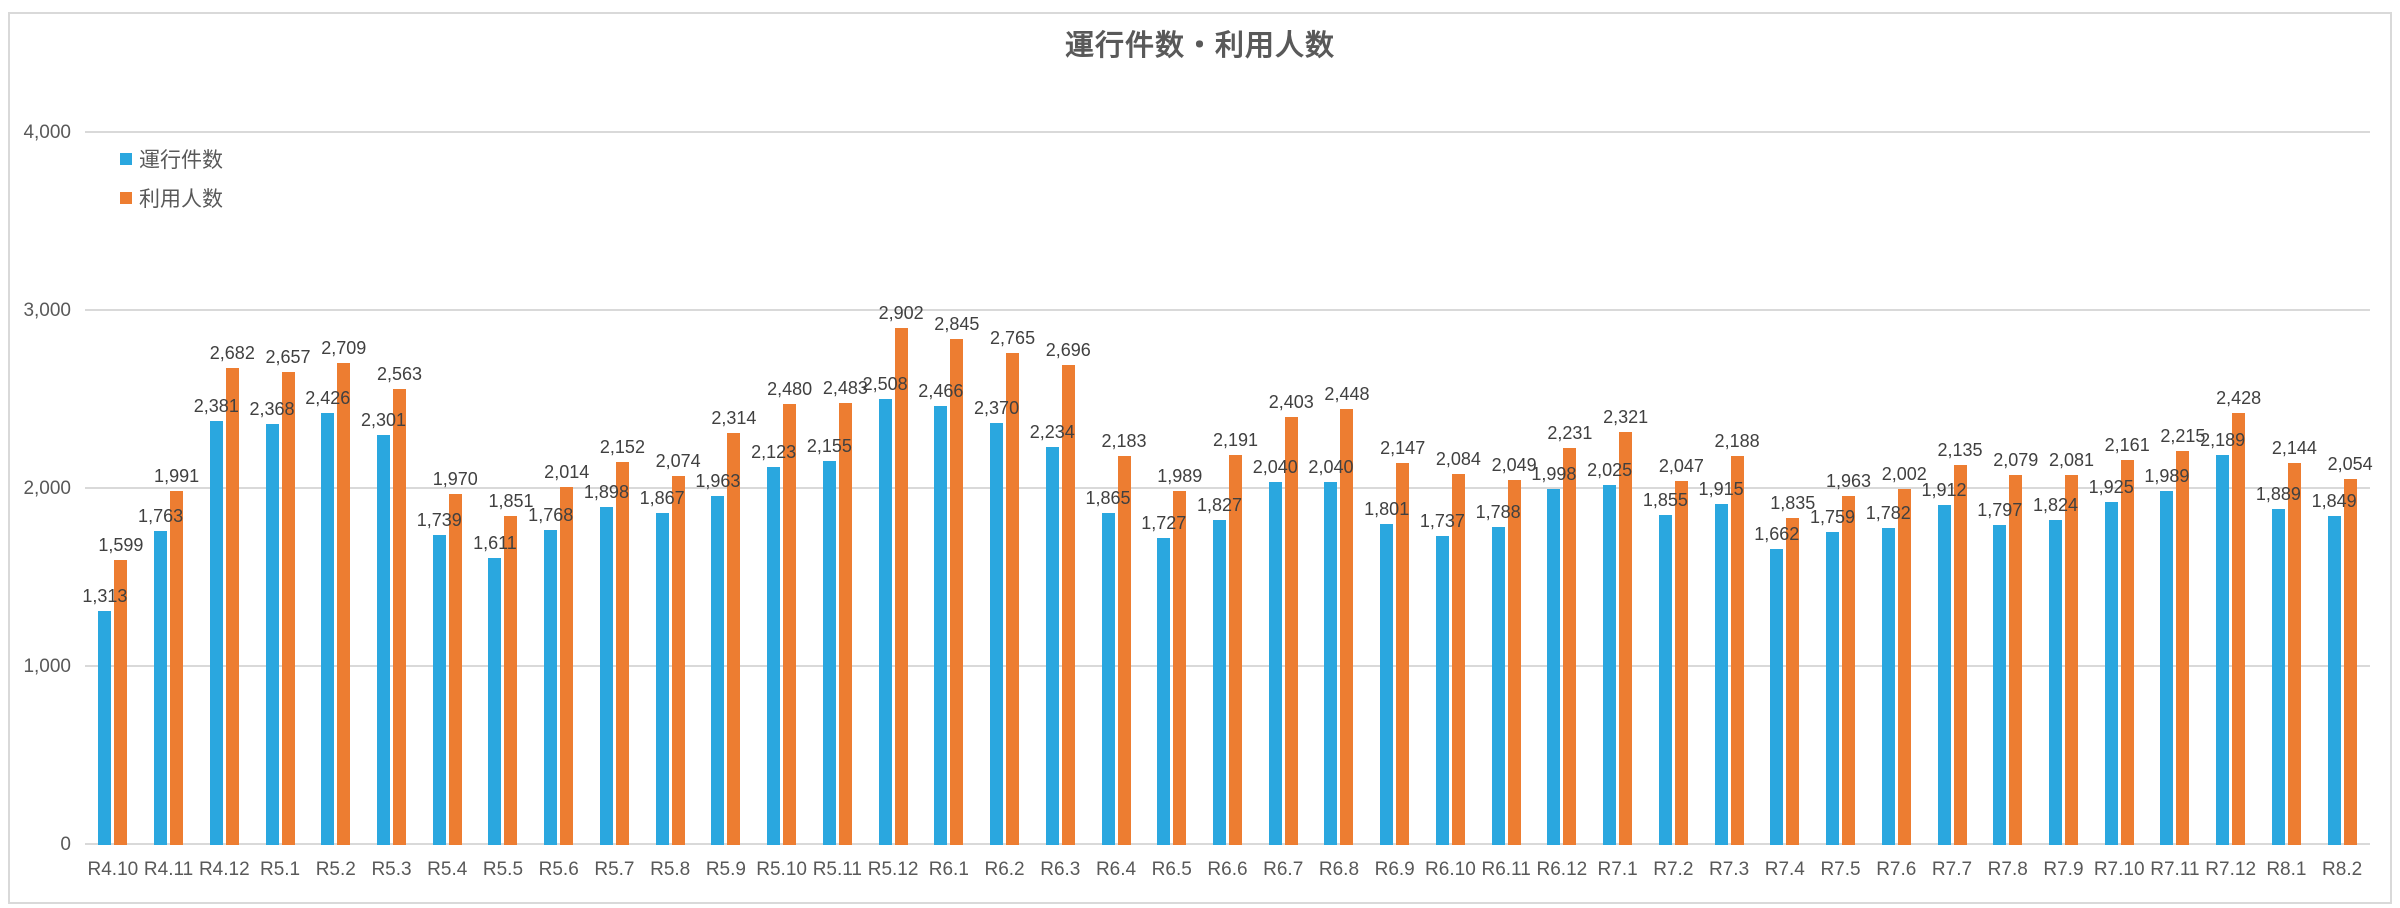 Image resolution: width=2400 pixels, height=908 pixels. What do you see at coordinates (558, 869) in the screenshot?
I see `x-axis-label-R5.6: R5.6` at bounding box center [558, 869].